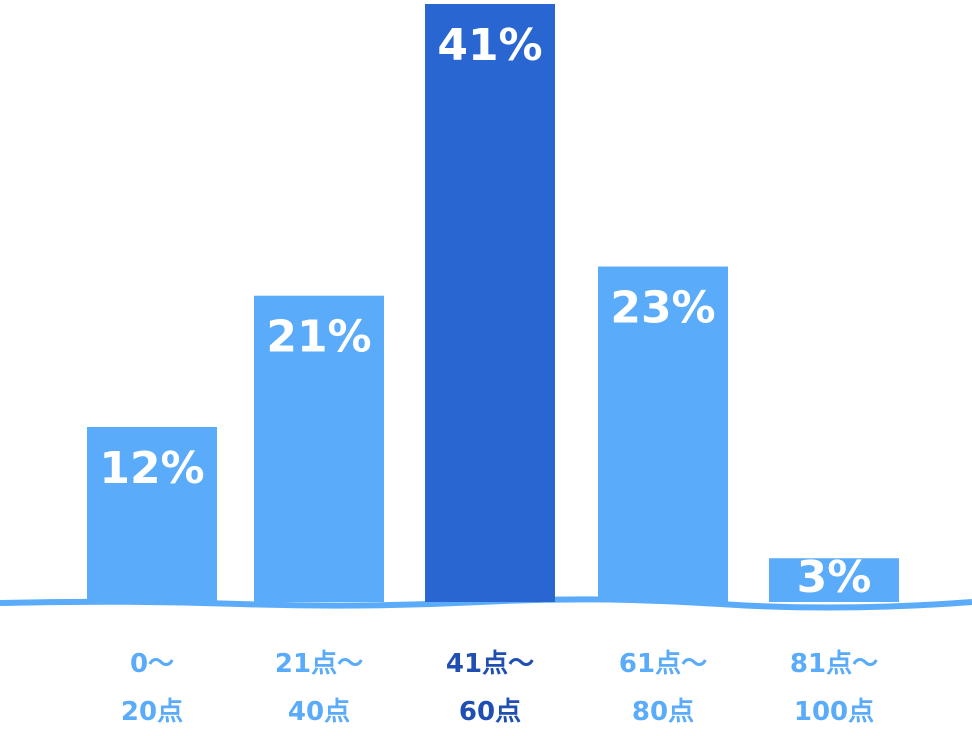 Image resolution: width=972 pixels, height=736 pixels. Describe the element at coordinates (834, 688) in the screenshot. I see `category-label: 81点～ 100点` at that location.